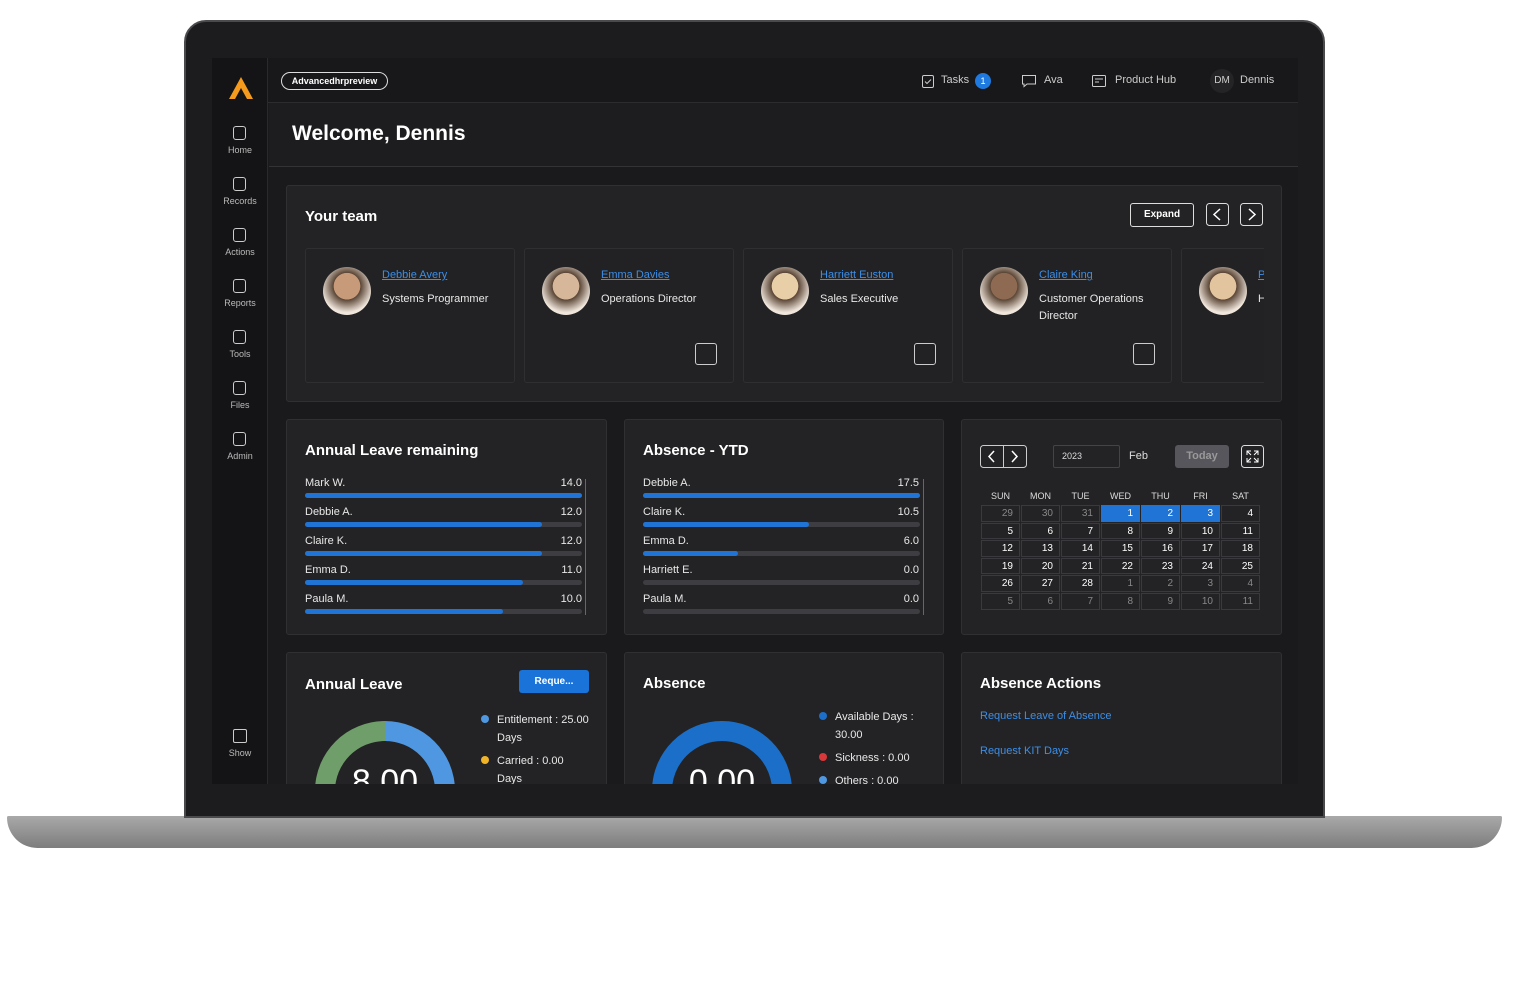 This screenshot has width=1538, height=992. Describe the element at coordinates (240, 456) in the screenshot. I see `nav-item: Admin` at that location.